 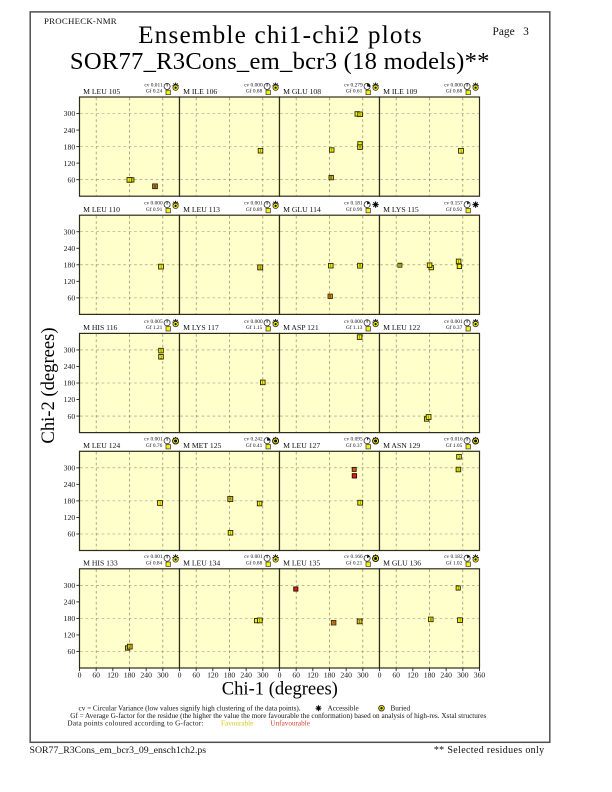 What do you see at coordinates (454, 445) in the screenshot?
I see `svg-text: Gf 1.05` at bounding box center [454, 445].